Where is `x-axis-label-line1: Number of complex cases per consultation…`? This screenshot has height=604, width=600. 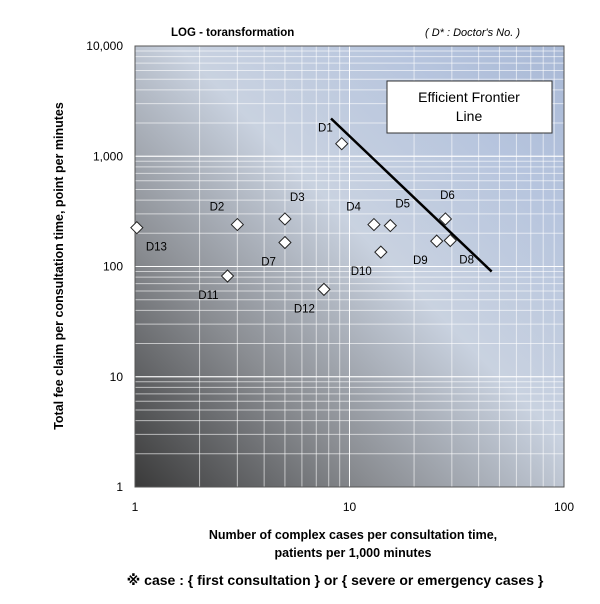 x-axis-label-line1: Number of complex cases per consultation… is located at coordinates (353, 535).